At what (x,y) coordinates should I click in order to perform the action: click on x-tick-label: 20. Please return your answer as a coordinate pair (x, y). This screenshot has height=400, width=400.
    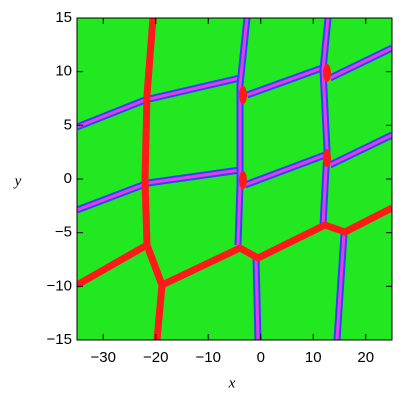
    Looking at the image, I should click on (365, 357).